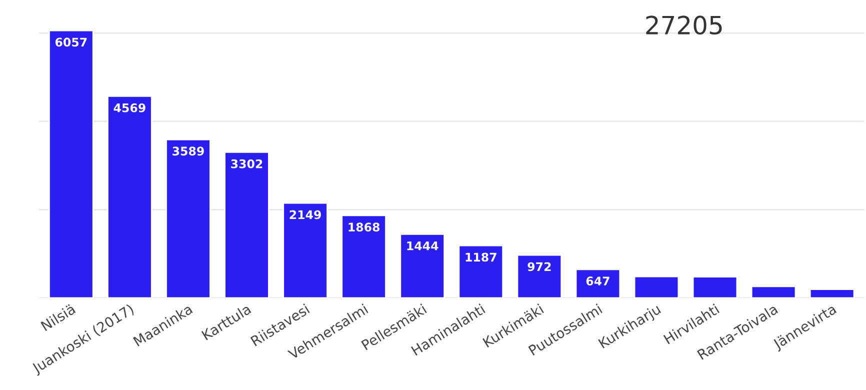  Describe the element at coordinates (305, 215) in the screenshot. I see `data-label: 2149` at that location.